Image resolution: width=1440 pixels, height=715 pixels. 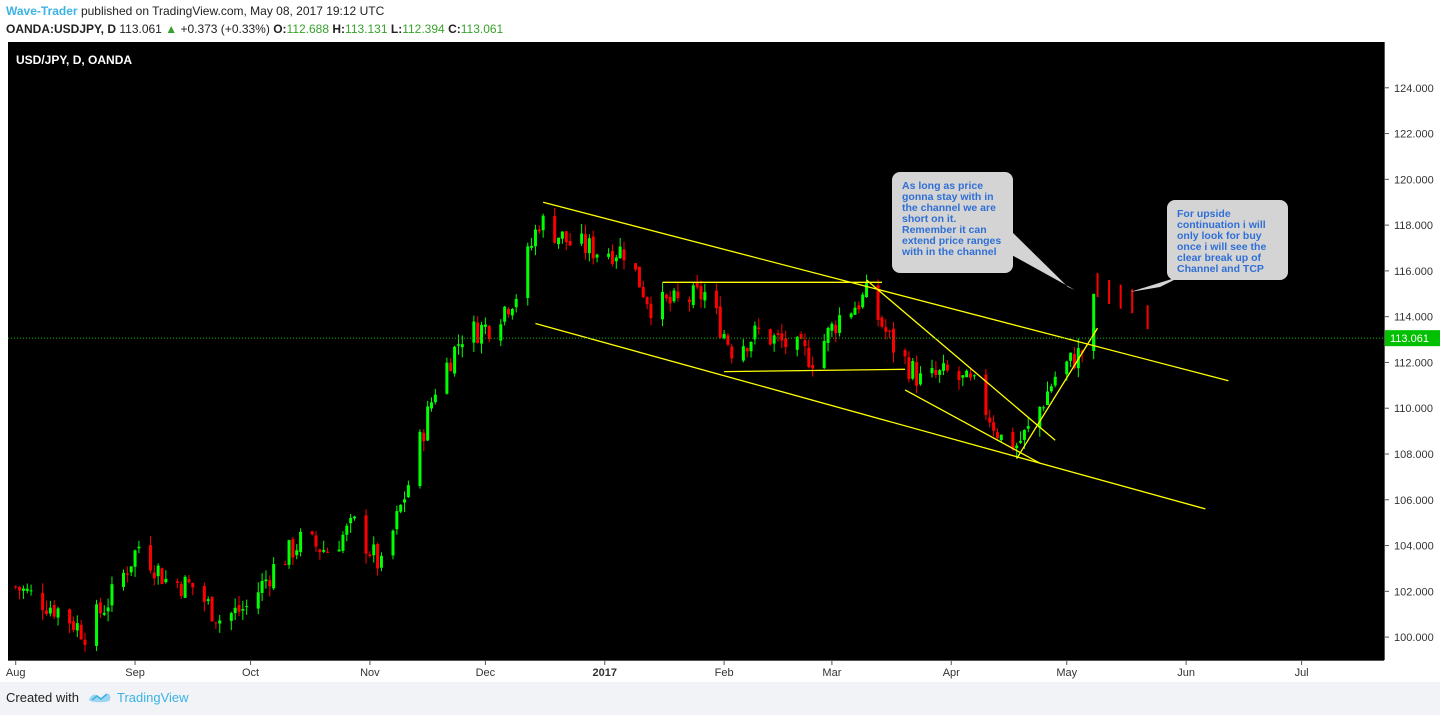 What do you see at coordinates (1186, 673) in the screenshot?
I see `x-tick-label: Jun` at bounding box center [1186, 673].